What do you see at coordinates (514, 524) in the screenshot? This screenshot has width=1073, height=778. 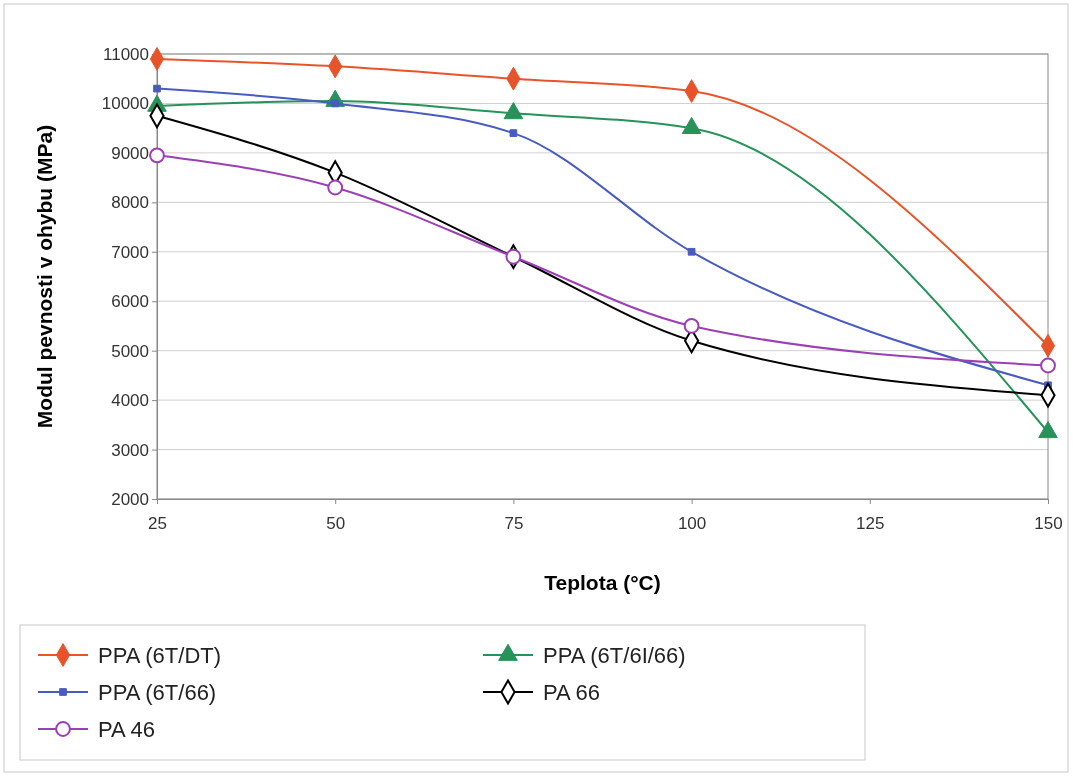 I see `x-tick-label: 75` at bounding box center [514, 524].